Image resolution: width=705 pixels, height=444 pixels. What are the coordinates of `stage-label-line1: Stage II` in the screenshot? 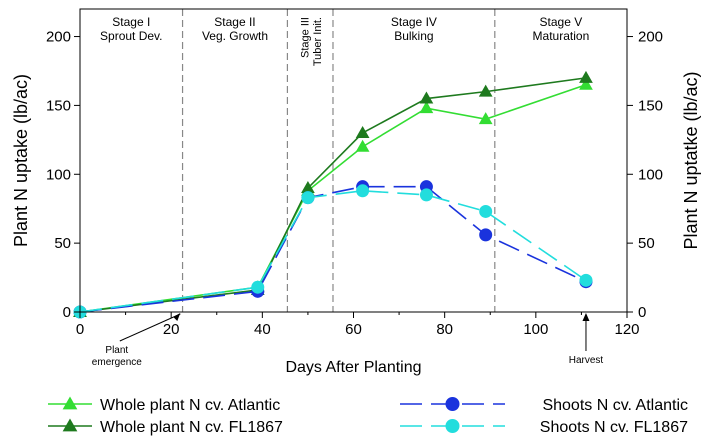 It's located at (234, 22).